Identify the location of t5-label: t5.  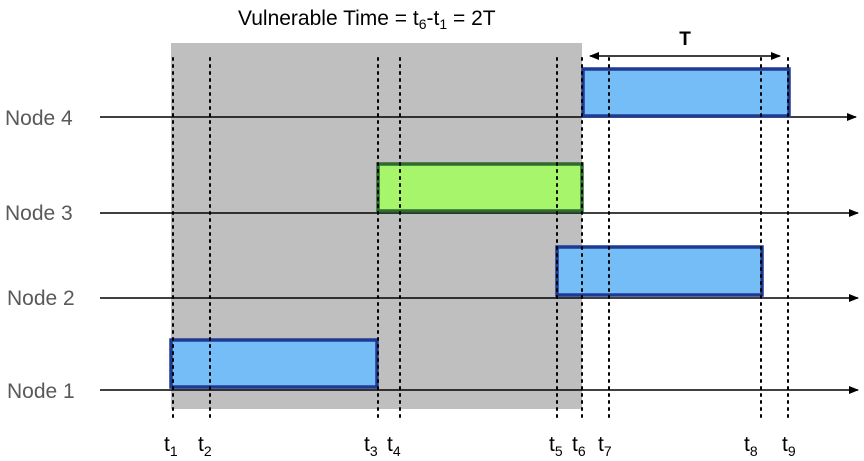
(556, 446).